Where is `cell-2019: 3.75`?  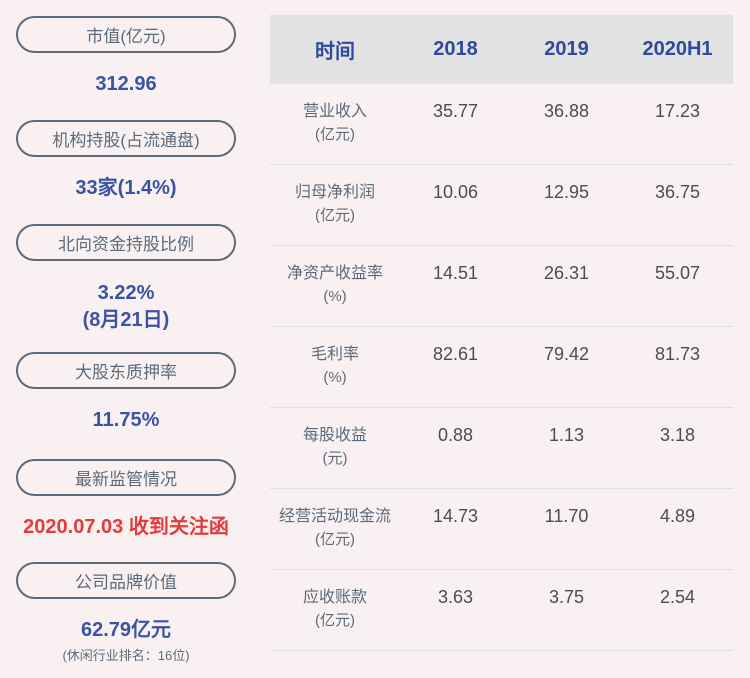 cell-2019: 3.75 is located at coordinates (566, 597).